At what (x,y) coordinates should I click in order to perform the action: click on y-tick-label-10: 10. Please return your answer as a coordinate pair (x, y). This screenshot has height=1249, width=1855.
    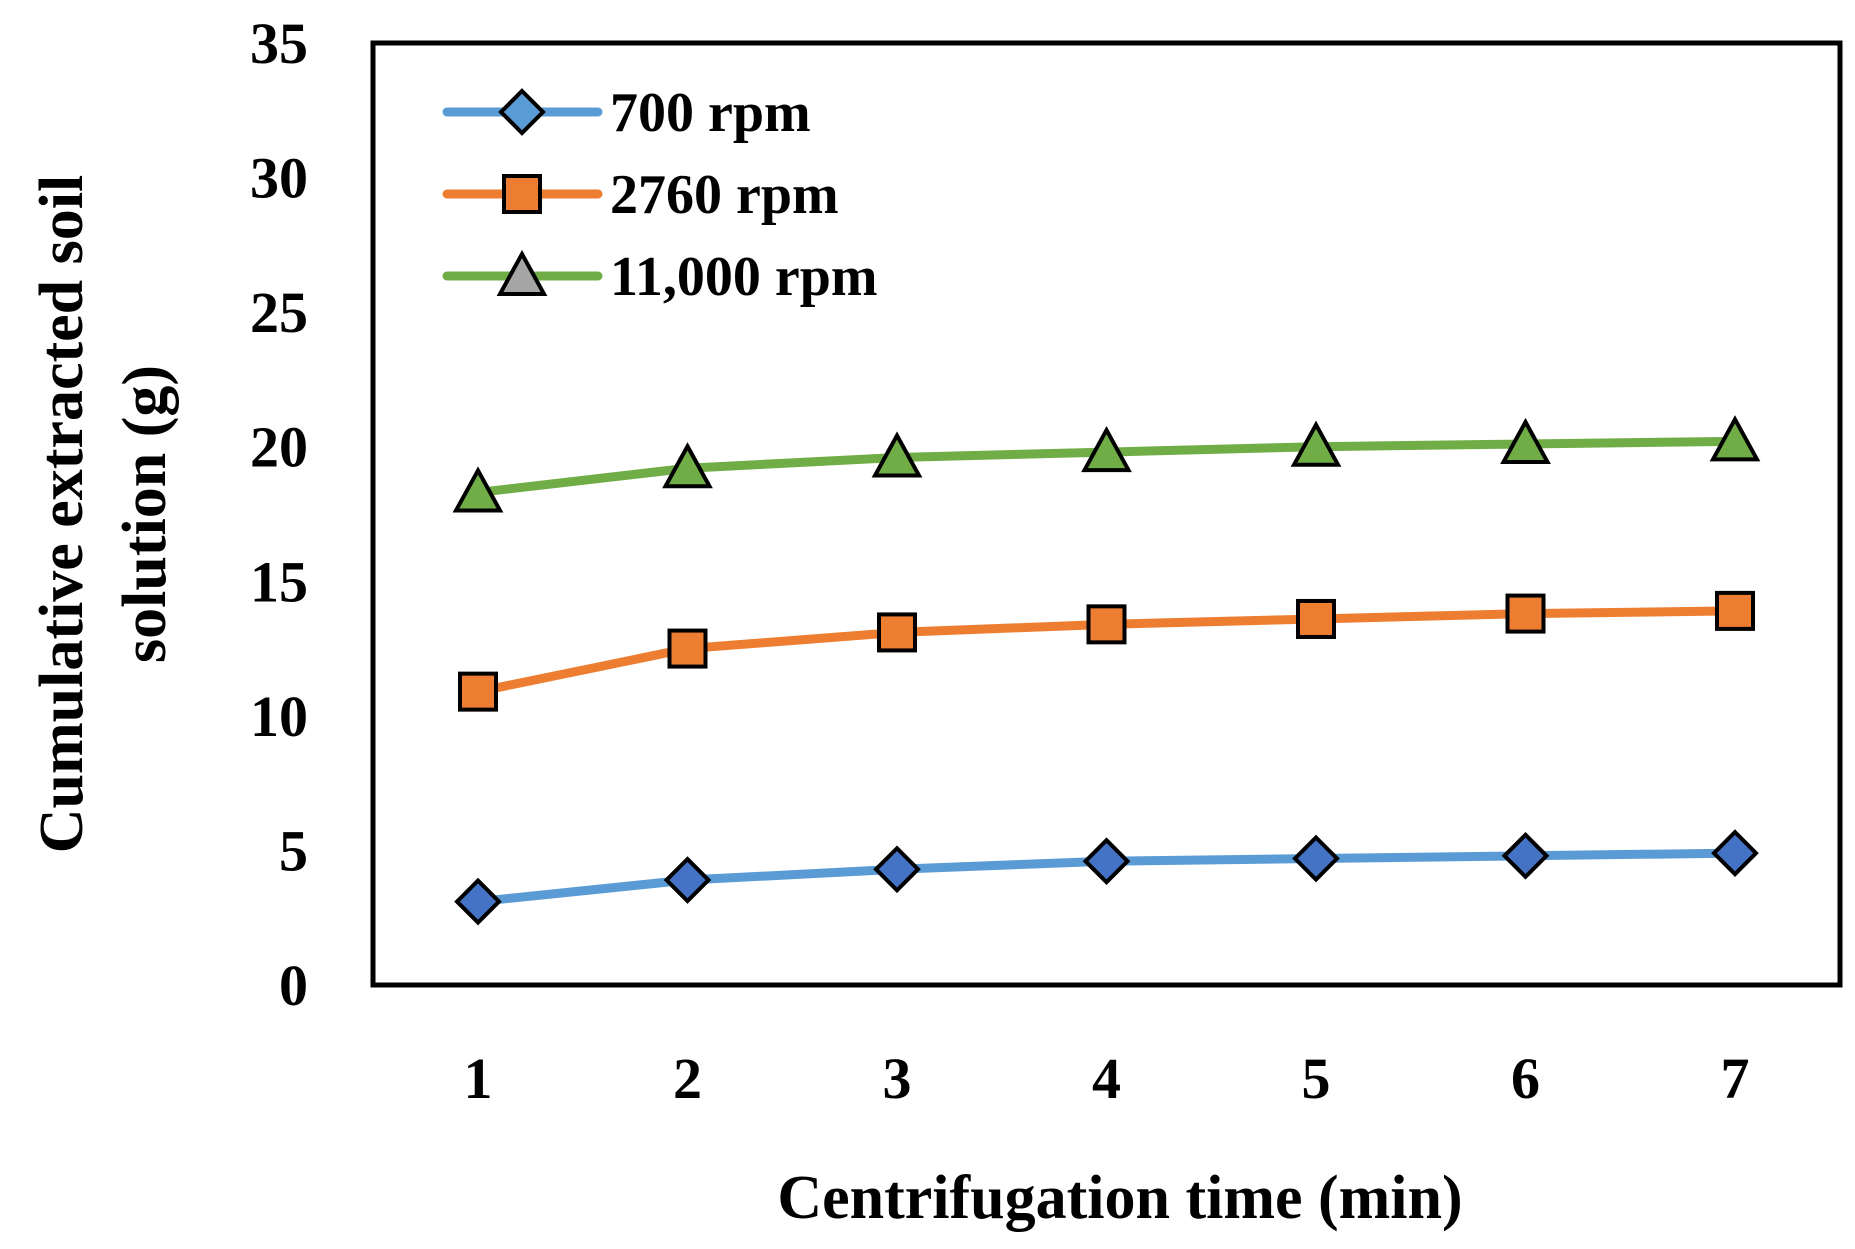
    Looking at the image, I should click on (279, 716).